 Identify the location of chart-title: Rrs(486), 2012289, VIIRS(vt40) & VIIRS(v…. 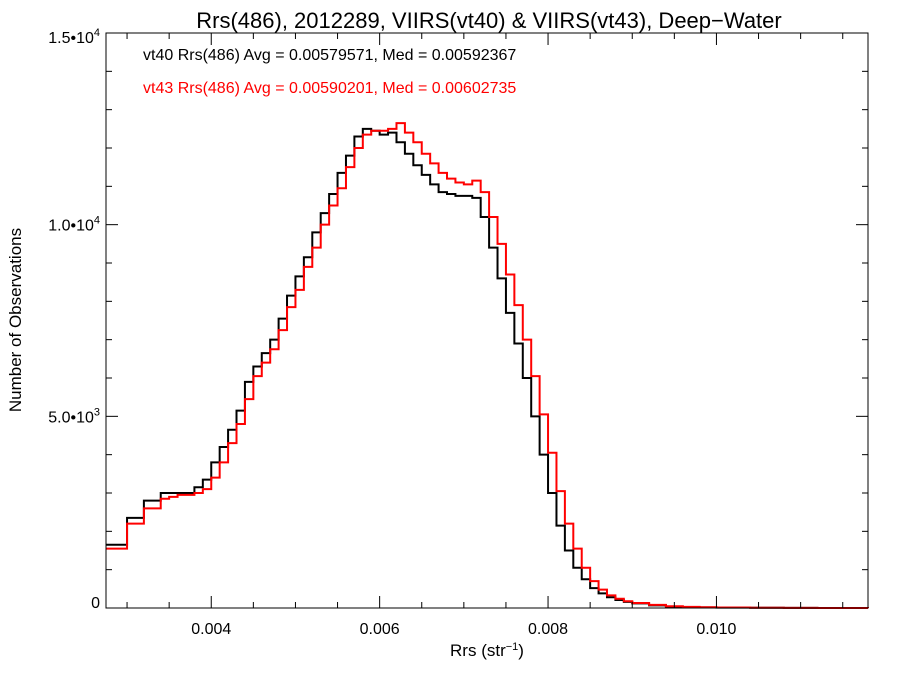
(488, 20).